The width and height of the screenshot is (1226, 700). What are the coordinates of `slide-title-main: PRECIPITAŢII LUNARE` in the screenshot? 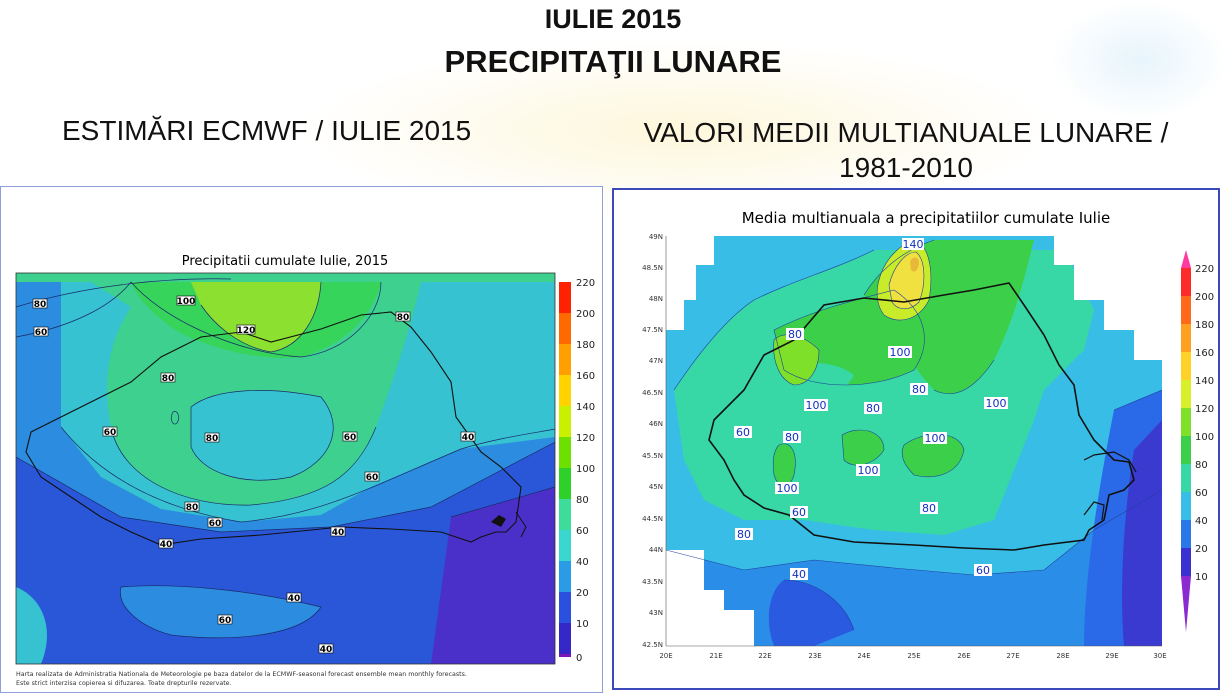 It's located at (613, 61).